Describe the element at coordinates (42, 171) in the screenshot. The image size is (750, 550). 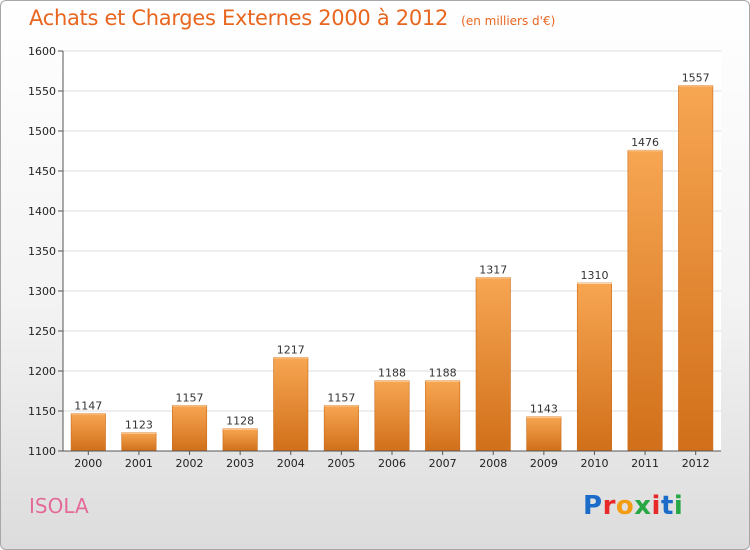
I see `y-tick-label: 1450` at that location.